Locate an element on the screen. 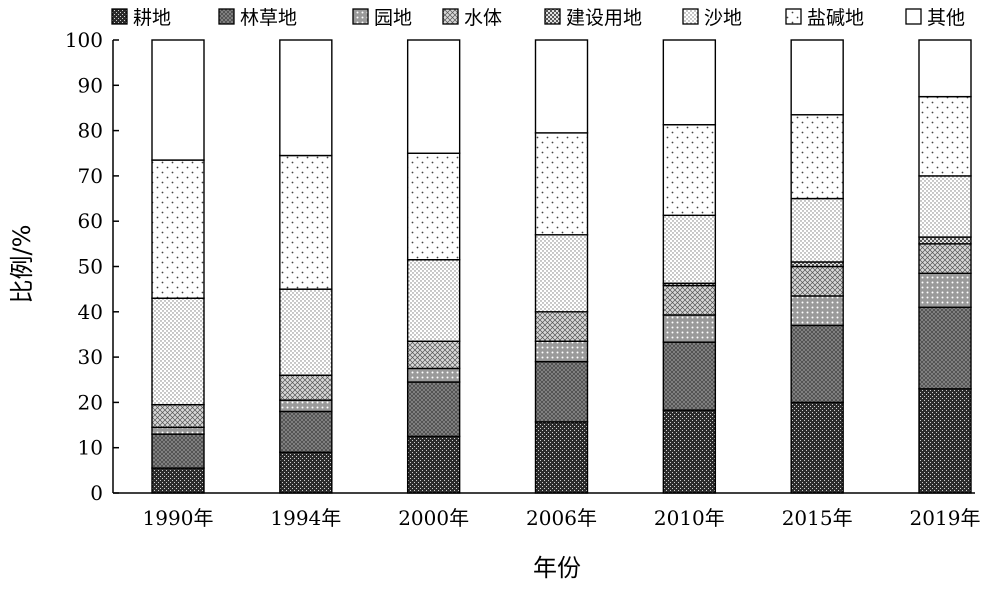 This screenshot has height=594, width=1000. legend-item: 其他 is located at coordinates (935, 18).